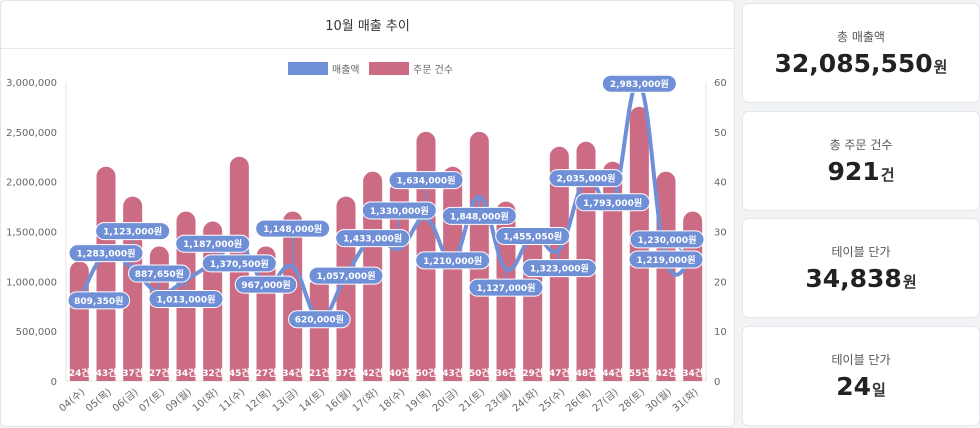 The image size is (980, 428). Describe the element at coordinates (720, 233) in the screenshot. I see `right-axis-tick: 30` at that location.